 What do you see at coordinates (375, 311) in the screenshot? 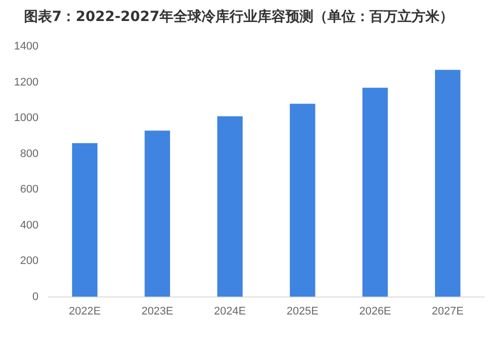
I see `x-tick-label: 2026E` at bounding box center [375, 311].